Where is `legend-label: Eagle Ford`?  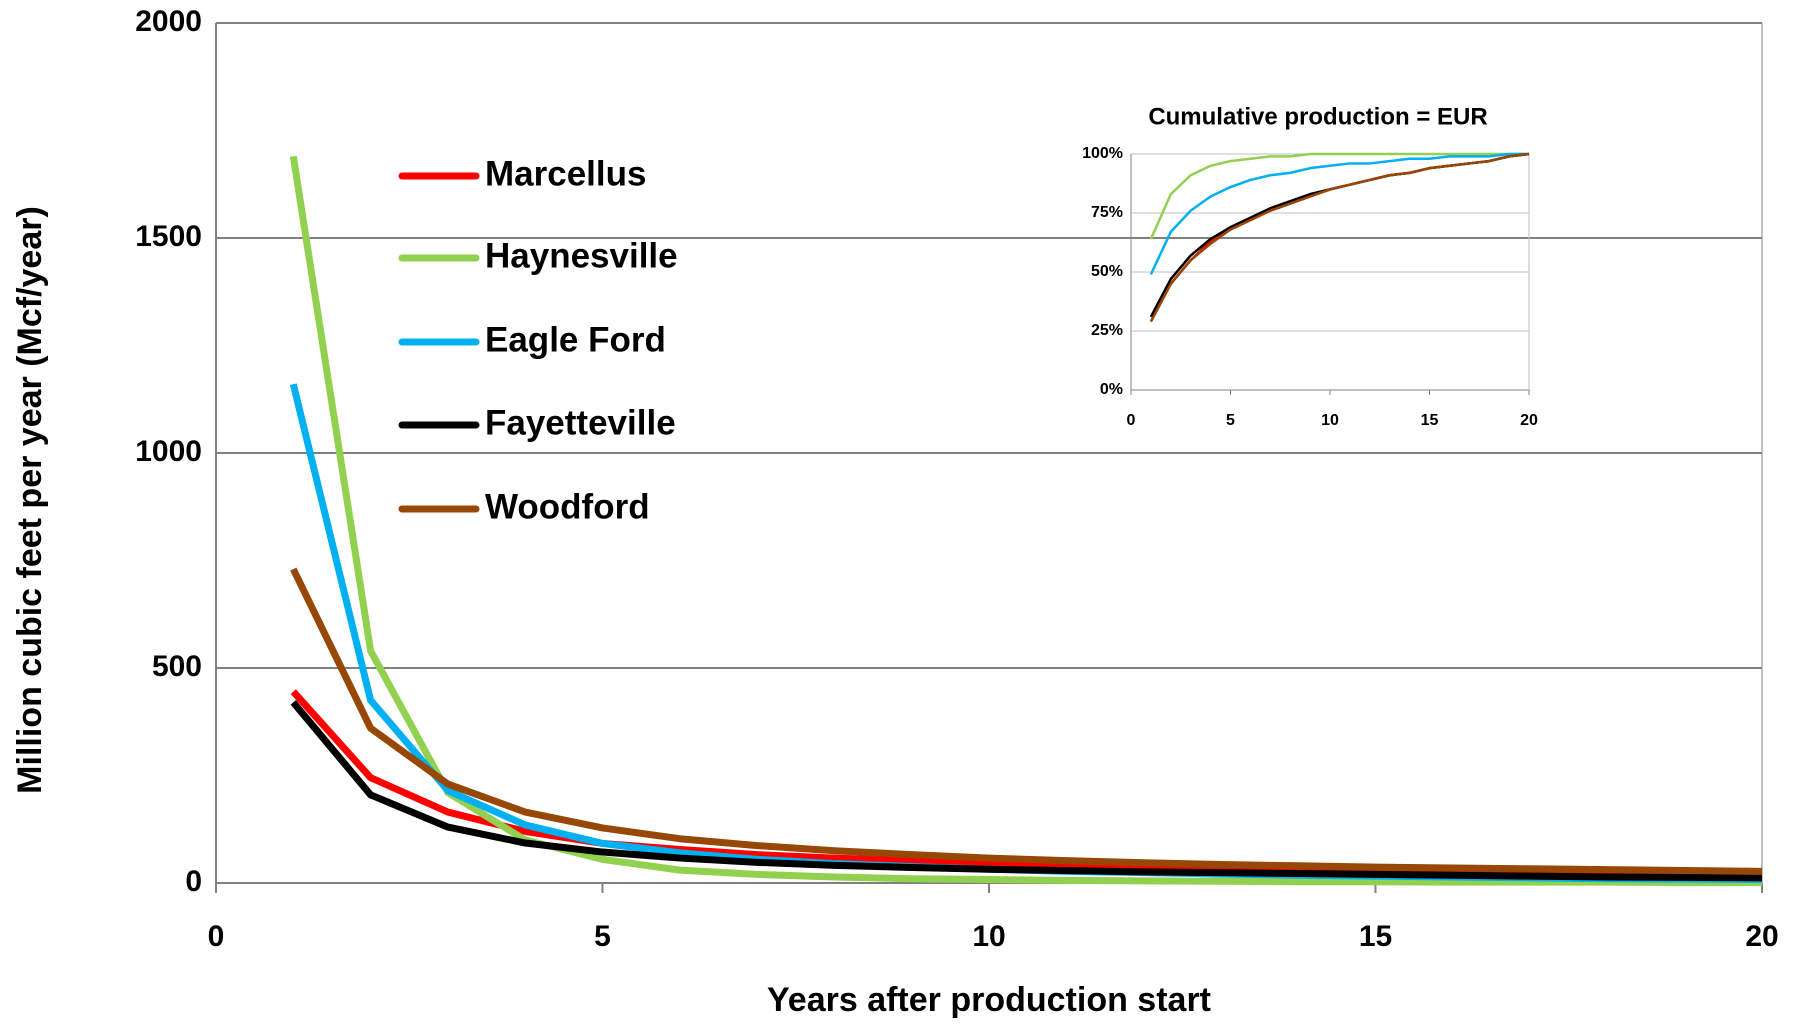 legend-label: Eagle Ford is located at coordinates (575, 339).